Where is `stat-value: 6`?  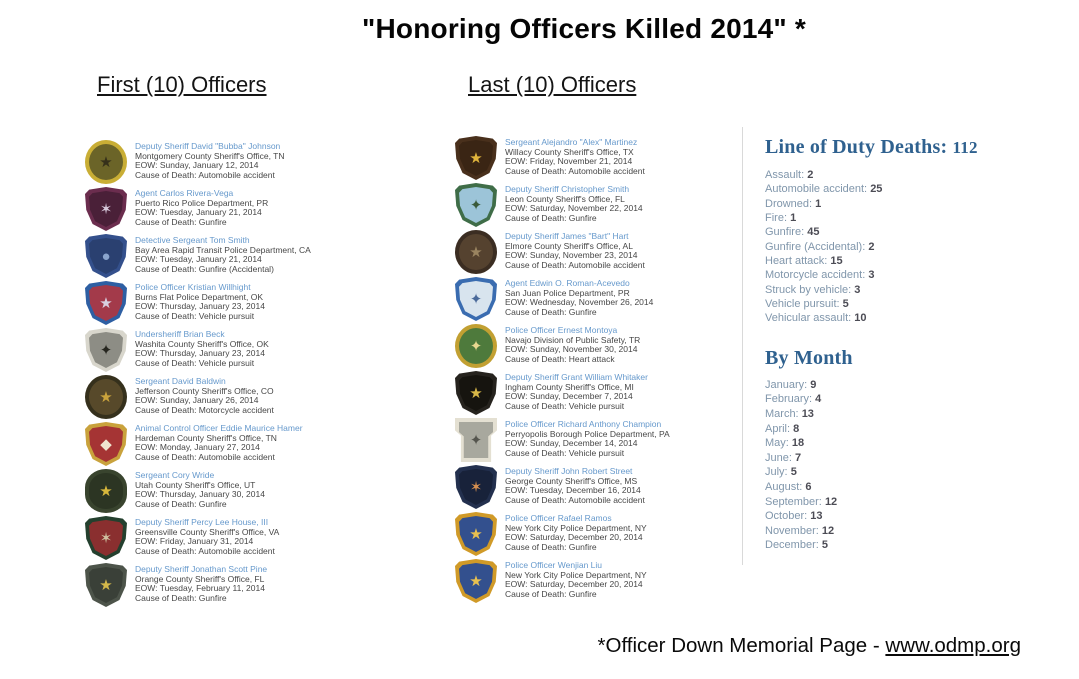
stat-value: 6 is located at coordinates (808, 486).